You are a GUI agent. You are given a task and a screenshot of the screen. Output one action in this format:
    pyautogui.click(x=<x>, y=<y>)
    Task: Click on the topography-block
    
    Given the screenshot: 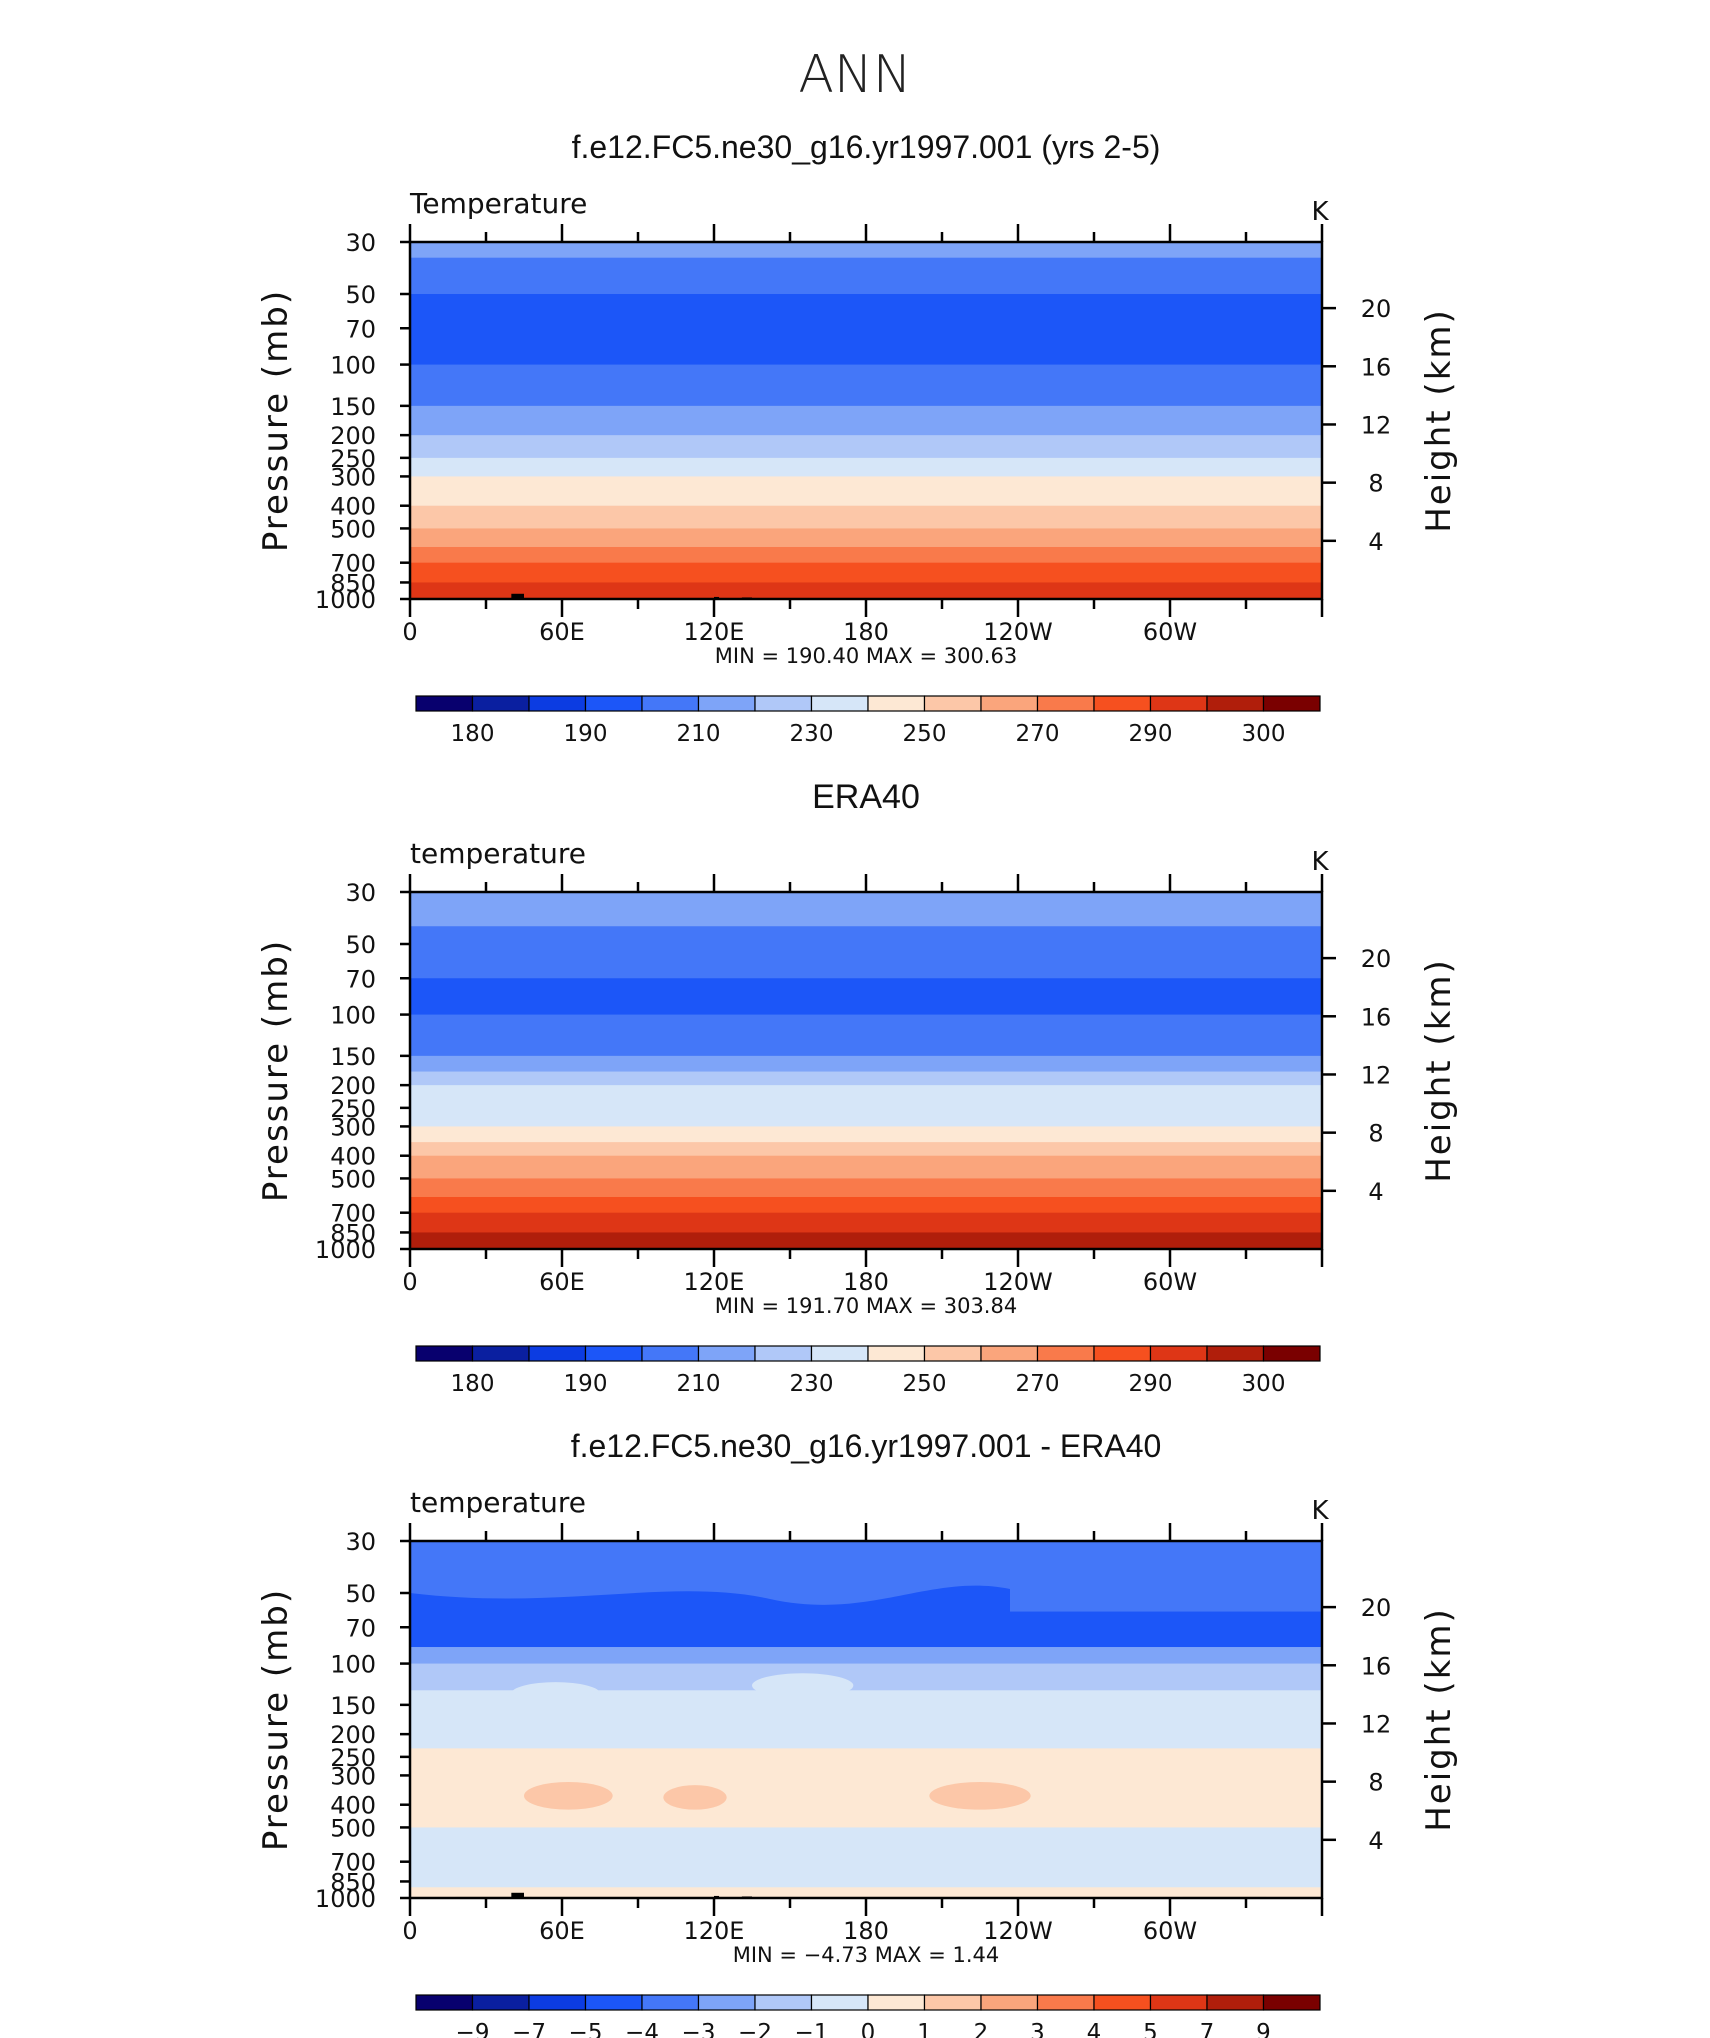 What is the action you would take?
    pyautogui.click(x=517, y=596)
    